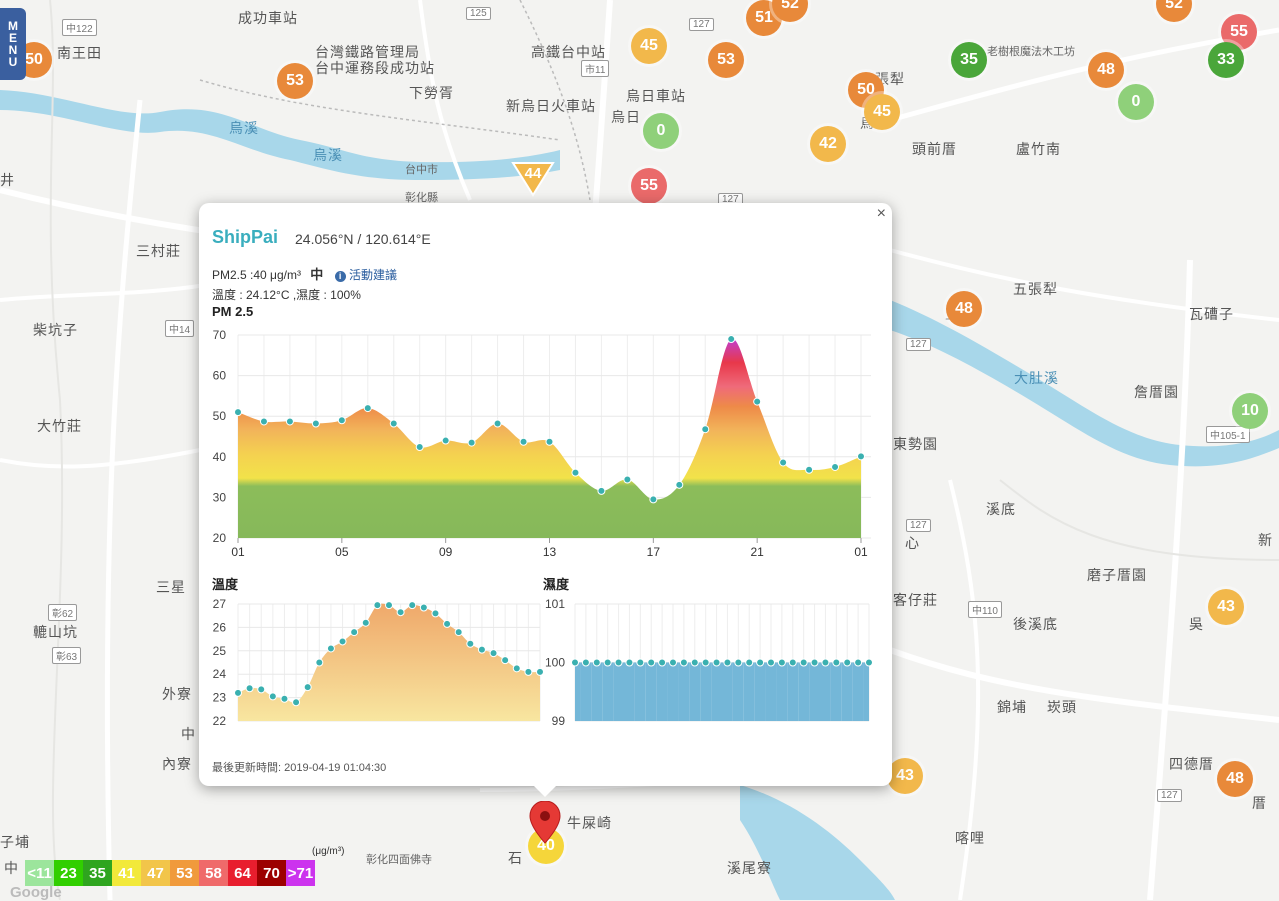 The image size is (1279, 901). What do you see at coordinates (12, 38) in the screenshot?
I see `menu-letter: E` at bounding box center [12, 38].